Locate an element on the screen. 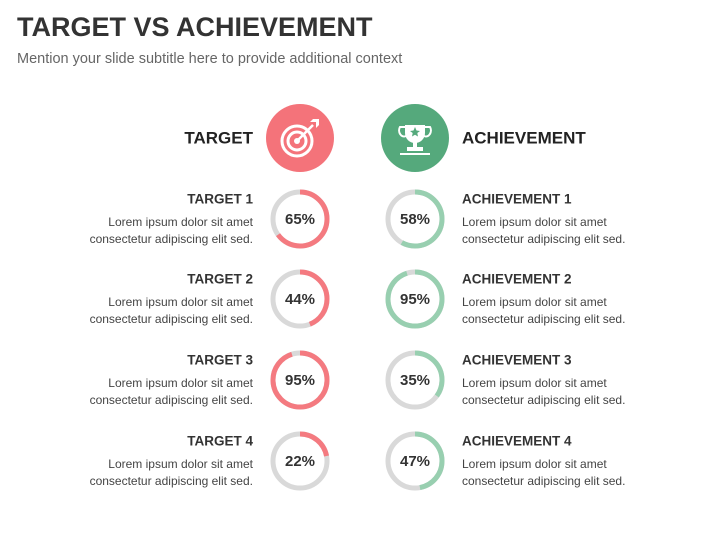 This screenshot has height=540, width=720. column-heading: TARGET is located at coordinates (218, 137).